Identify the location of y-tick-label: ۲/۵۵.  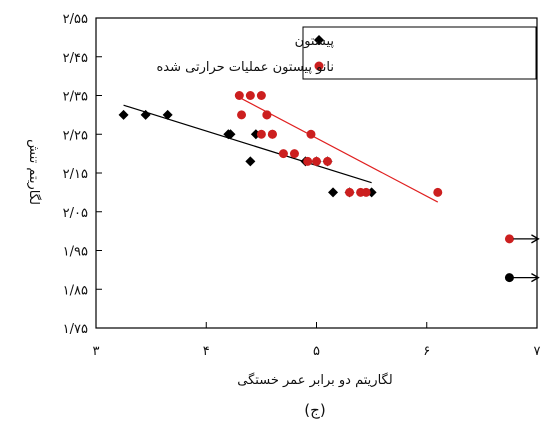
(75, 19).